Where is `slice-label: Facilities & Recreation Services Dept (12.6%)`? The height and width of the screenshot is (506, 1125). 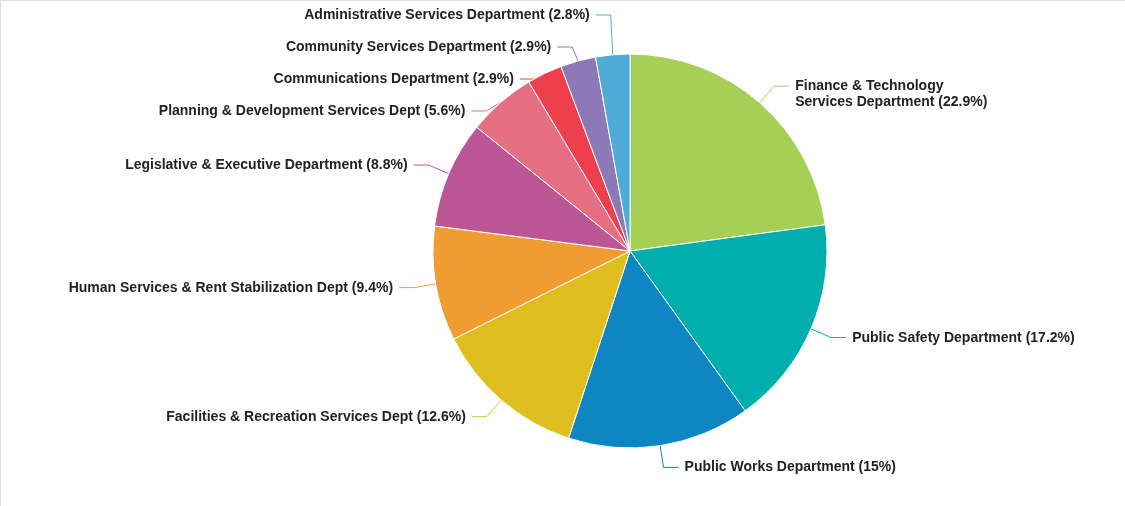
slice-label: Facilities & Recreation Services Dept (12.6%) is located at coordinates (316, 415).